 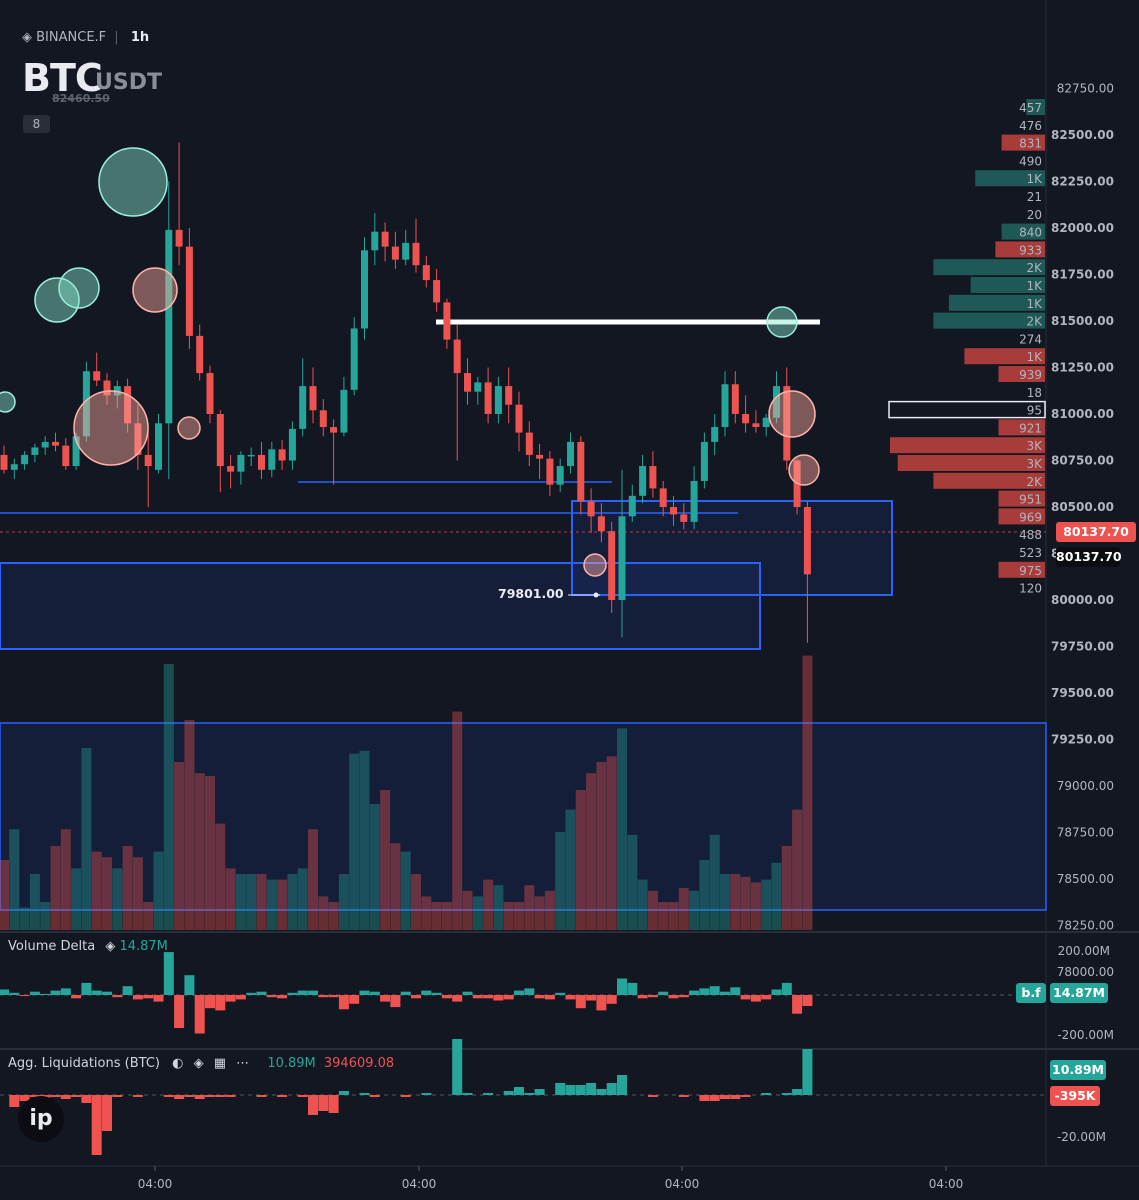 What do you see at coordinates (1075, 1096) in the screenshot?
I see `liquidations-short-tag: -395K` at bounding box center [1075, 1096].